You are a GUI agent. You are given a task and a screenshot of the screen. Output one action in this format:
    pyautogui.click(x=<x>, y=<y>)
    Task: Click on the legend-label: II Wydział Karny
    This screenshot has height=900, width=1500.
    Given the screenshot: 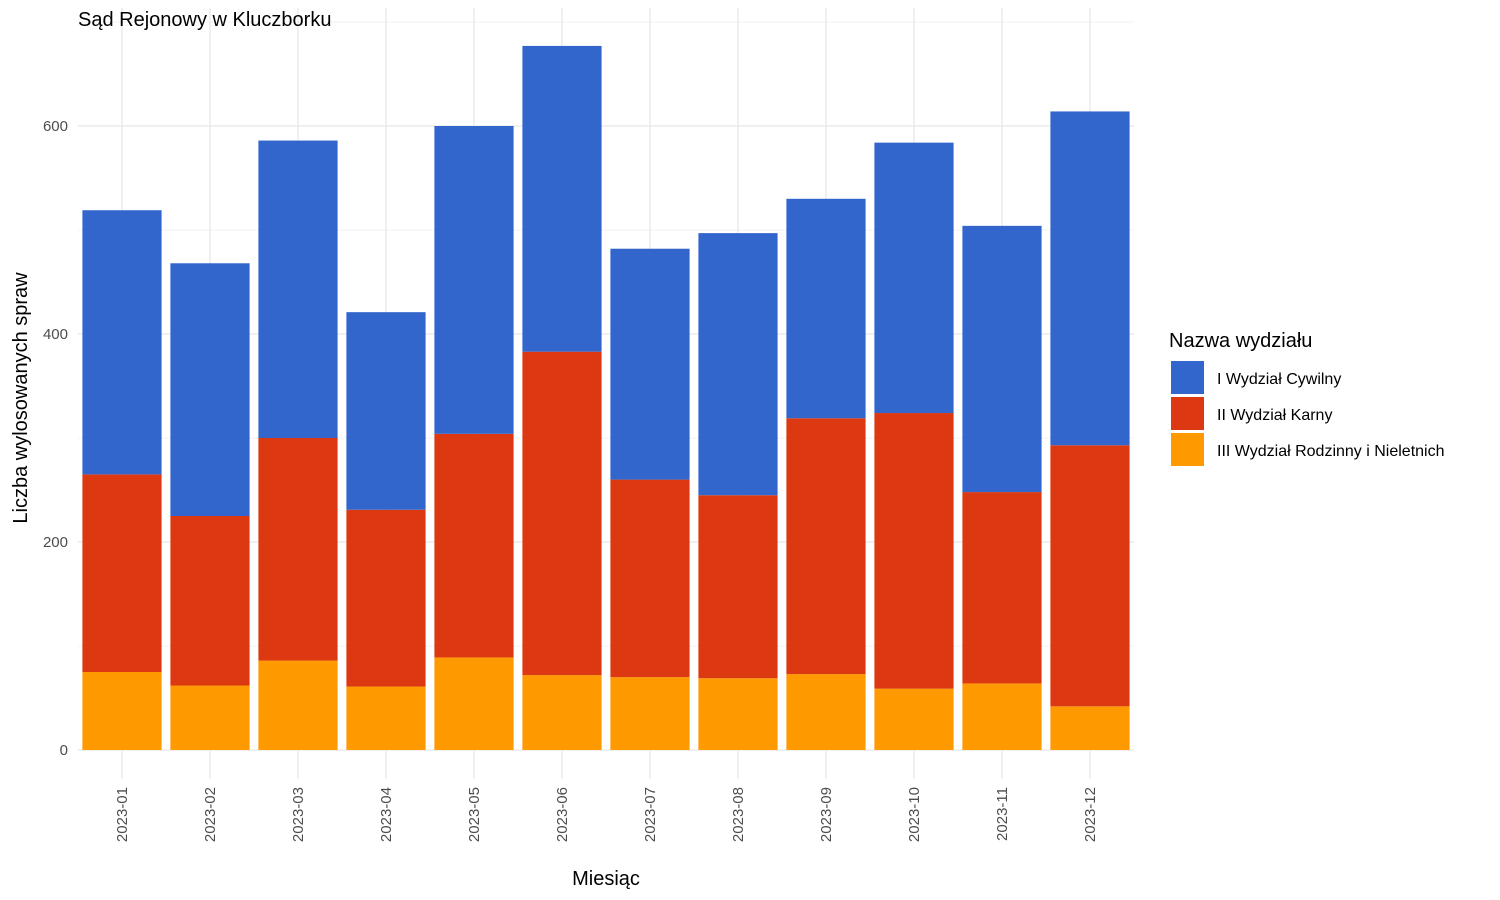 What is the action you would take?
    pyautogui.click(x=1274, y=415)
    